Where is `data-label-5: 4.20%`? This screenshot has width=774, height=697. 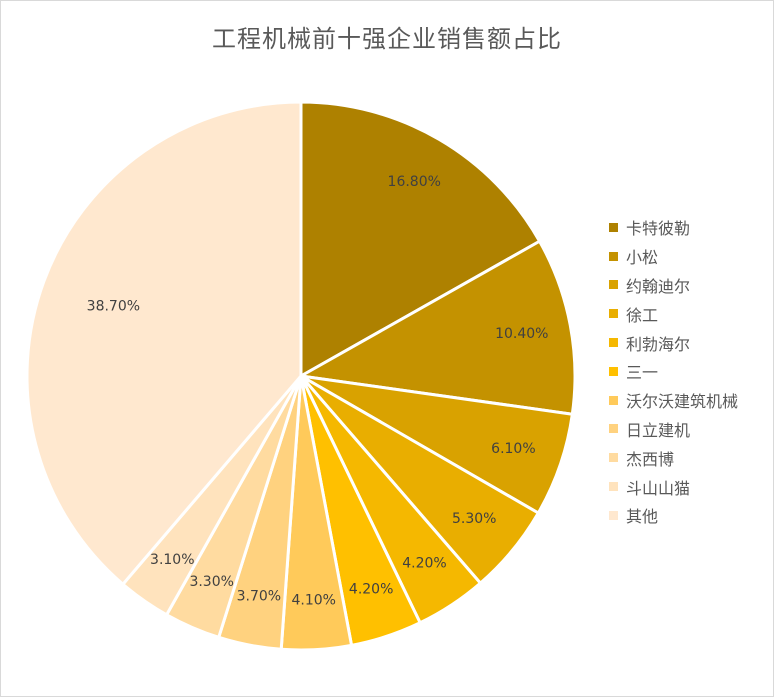
data-label-5: 4.20% is located at coordinates (424, 564).